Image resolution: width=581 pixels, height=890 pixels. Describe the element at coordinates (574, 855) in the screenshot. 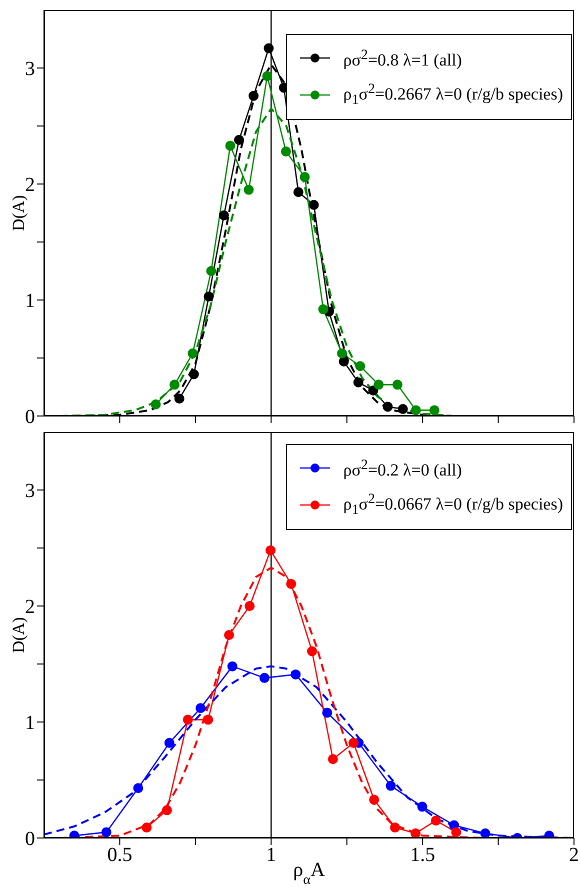

I see `x-tick-label: 2` at that location.